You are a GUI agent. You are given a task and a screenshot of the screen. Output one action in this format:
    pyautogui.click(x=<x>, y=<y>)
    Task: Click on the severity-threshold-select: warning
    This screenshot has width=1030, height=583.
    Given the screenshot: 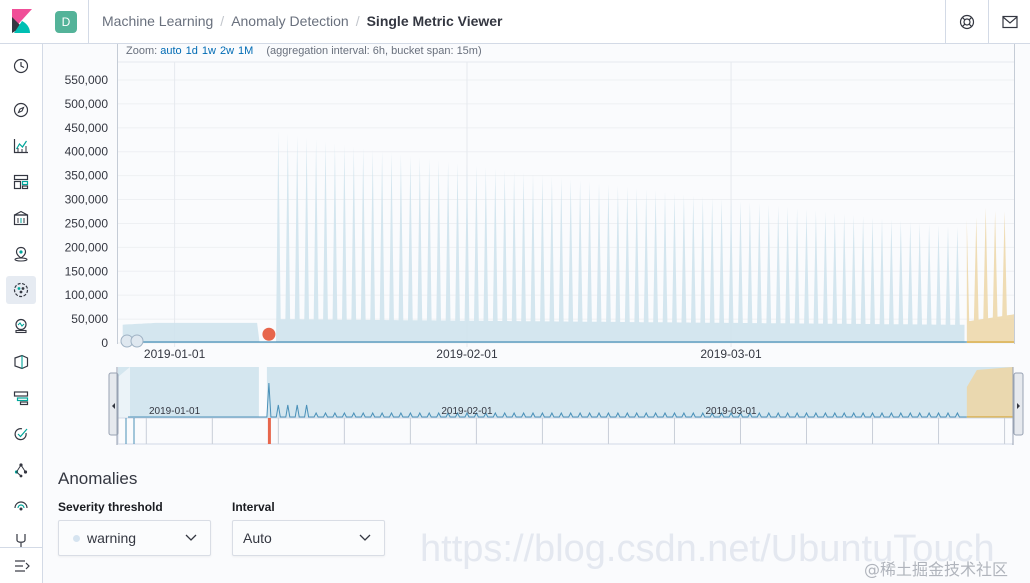 What is the action you would take?
    pyautogui.click(x=134, y=538)
    